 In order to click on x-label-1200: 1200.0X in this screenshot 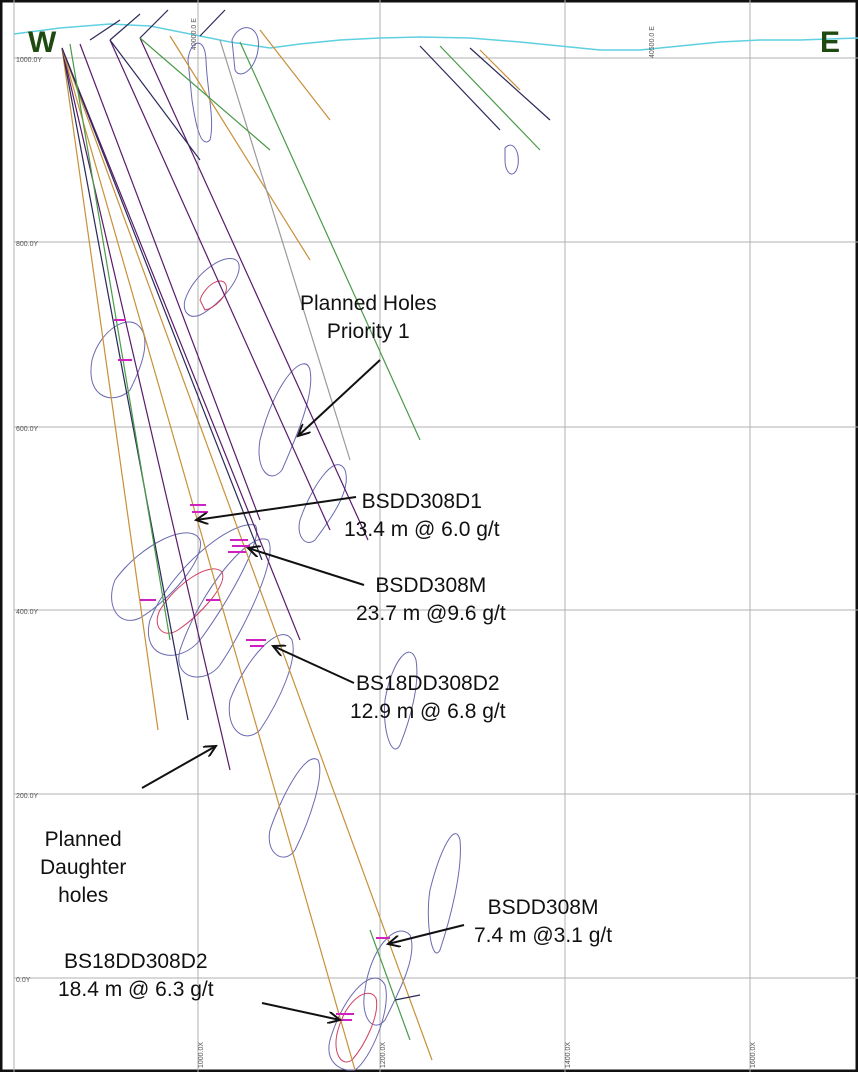, I will do `click(383, 1055)`.